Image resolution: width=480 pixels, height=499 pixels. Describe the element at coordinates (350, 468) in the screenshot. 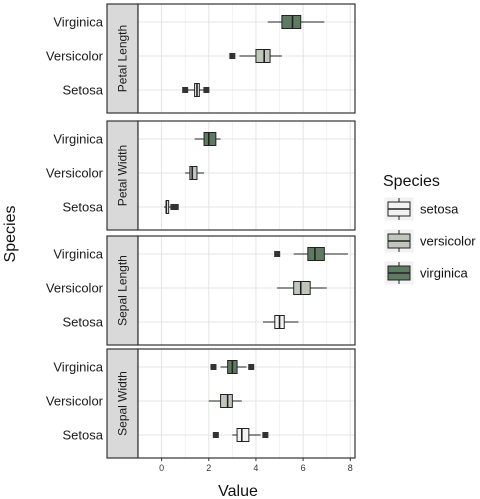

I see `x-tick-label: 8` at that location.